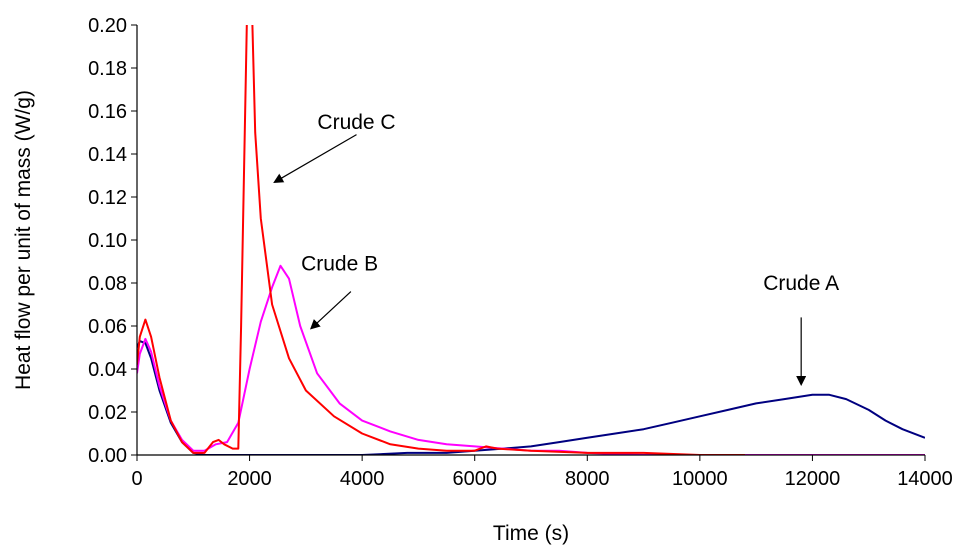  Describe the element at coordinates (107, 198) in the screenshot. I see `y-tick-label: 0.12` at that location.